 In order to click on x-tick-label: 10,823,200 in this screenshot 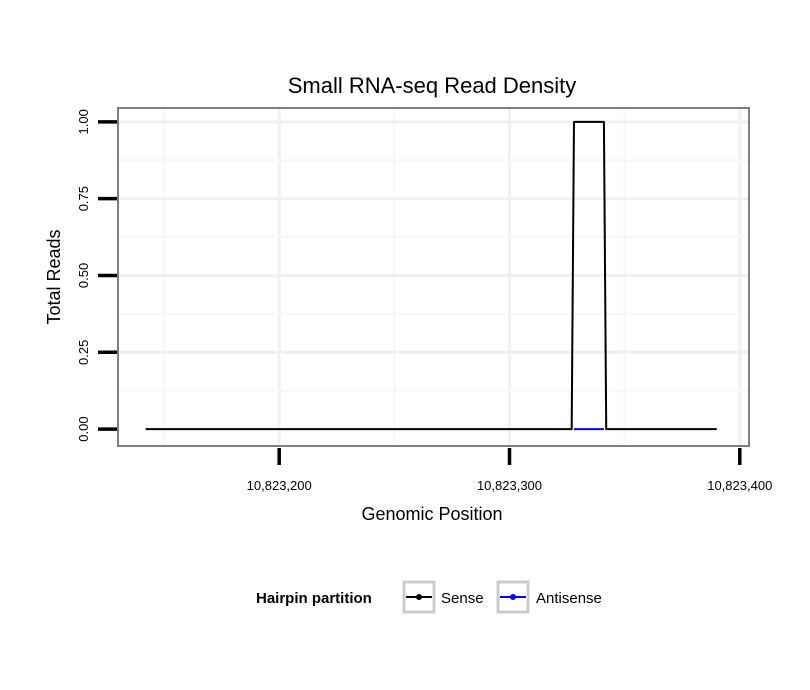, I will do `click(279, 485)`.